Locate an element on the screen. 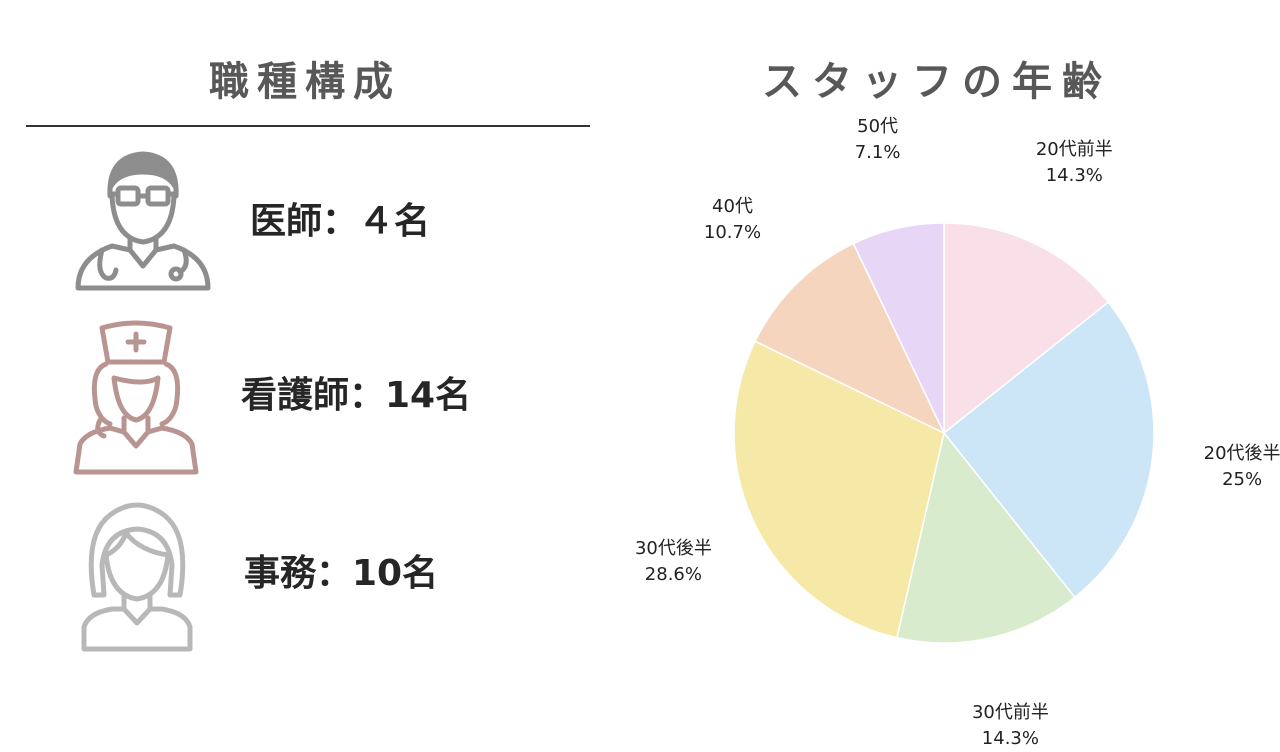 The width and height of the screenshot is (1280, 752). pie-label-value: 10.7% is located at coordinates (732, 233).